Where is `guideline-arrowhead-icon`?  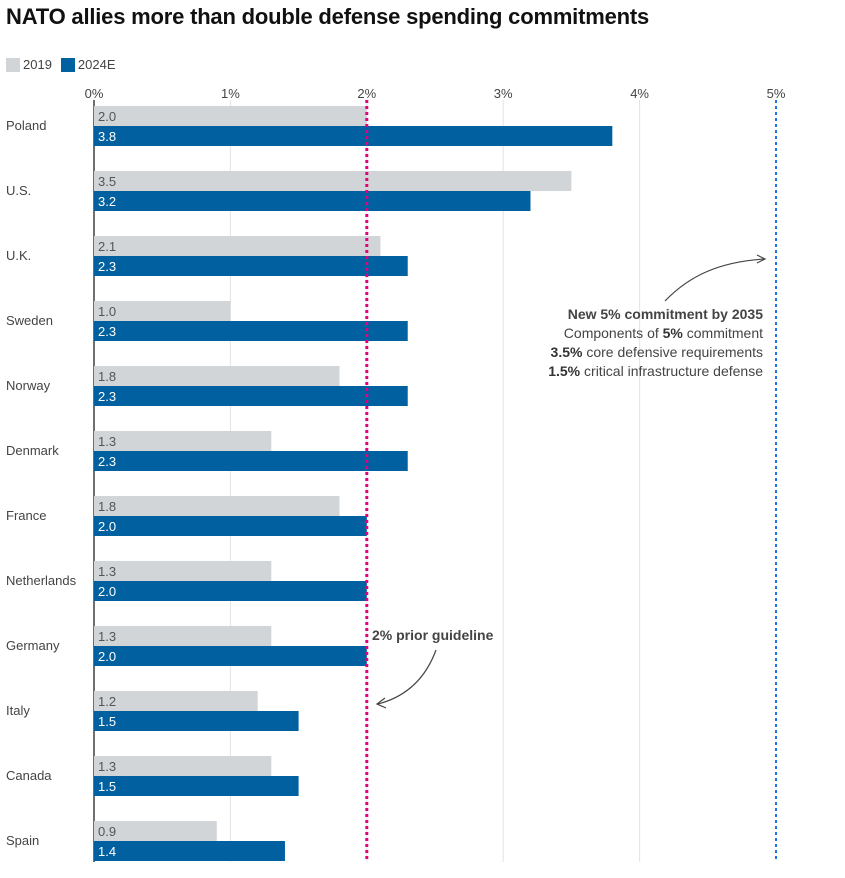 guideline-arrowhead-icon is located at coordinates (381, 703).